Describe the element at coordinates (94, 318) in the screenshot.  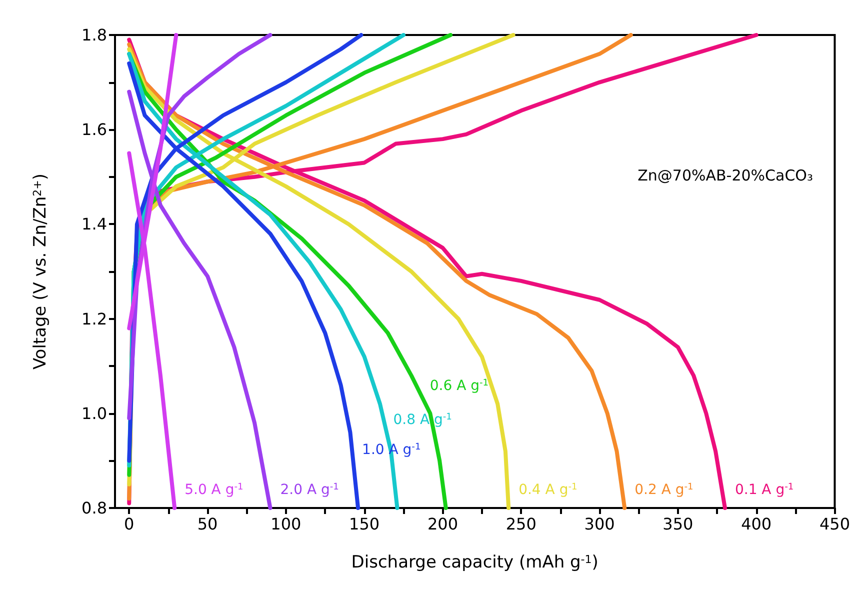
I see `y-tick-label: 1.2` at that location.